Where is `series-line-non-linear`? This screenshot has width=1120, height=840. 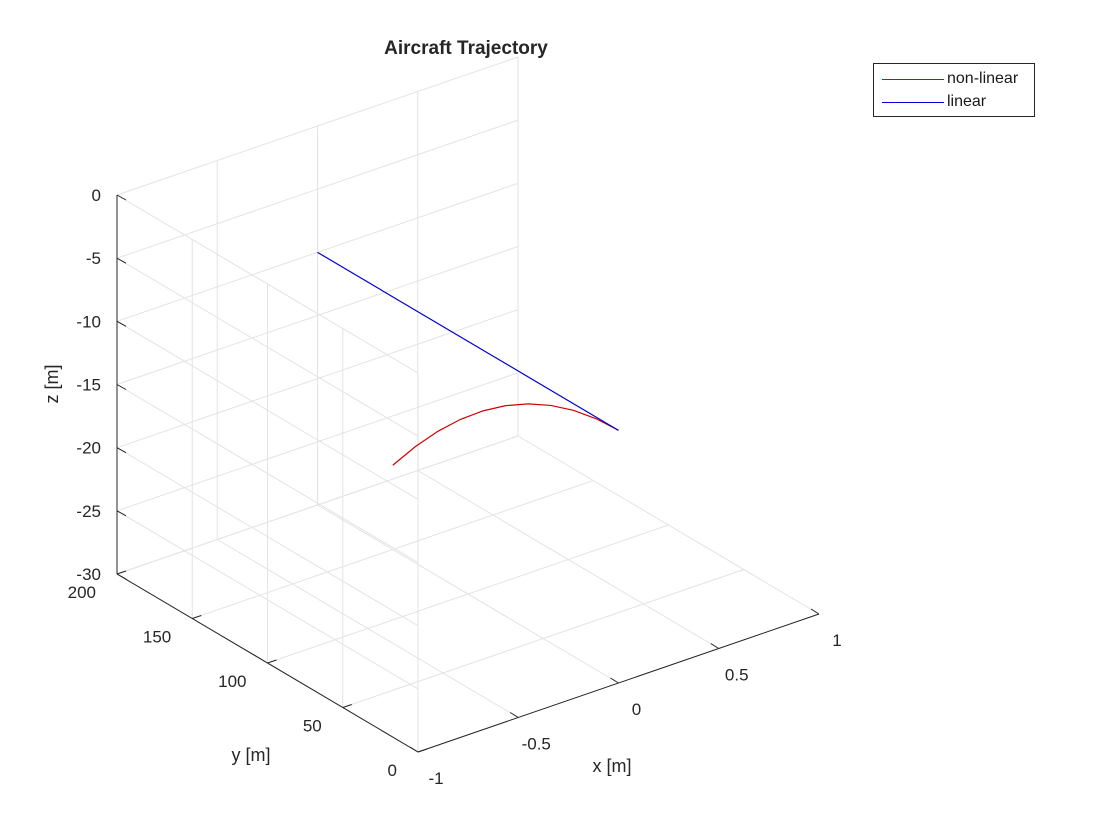 series-line-non-linear is located at coordinates (505, 434).